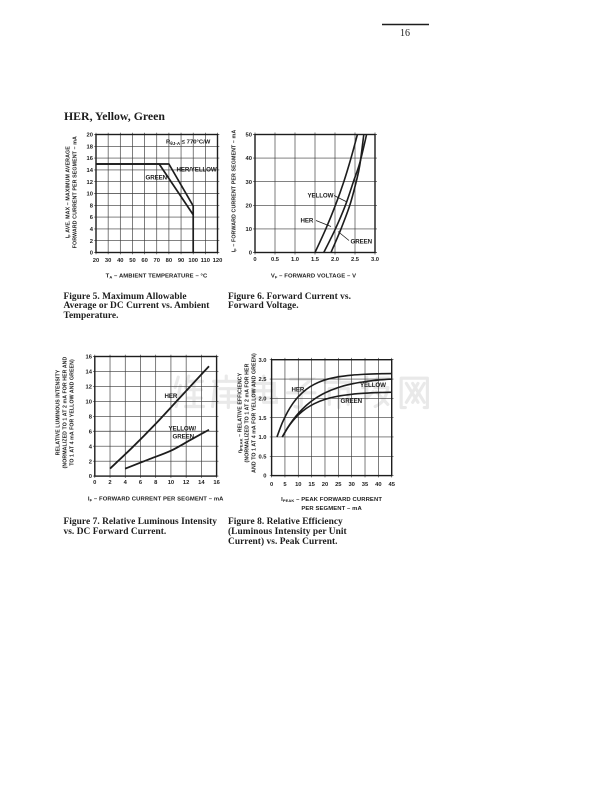 Image resolution: width=612 pixels, height=792 pixels. Describe the element at coordinates (331, 509) in the screenshot. I see `svg-text: PER SEGMENT – mA` at that location.